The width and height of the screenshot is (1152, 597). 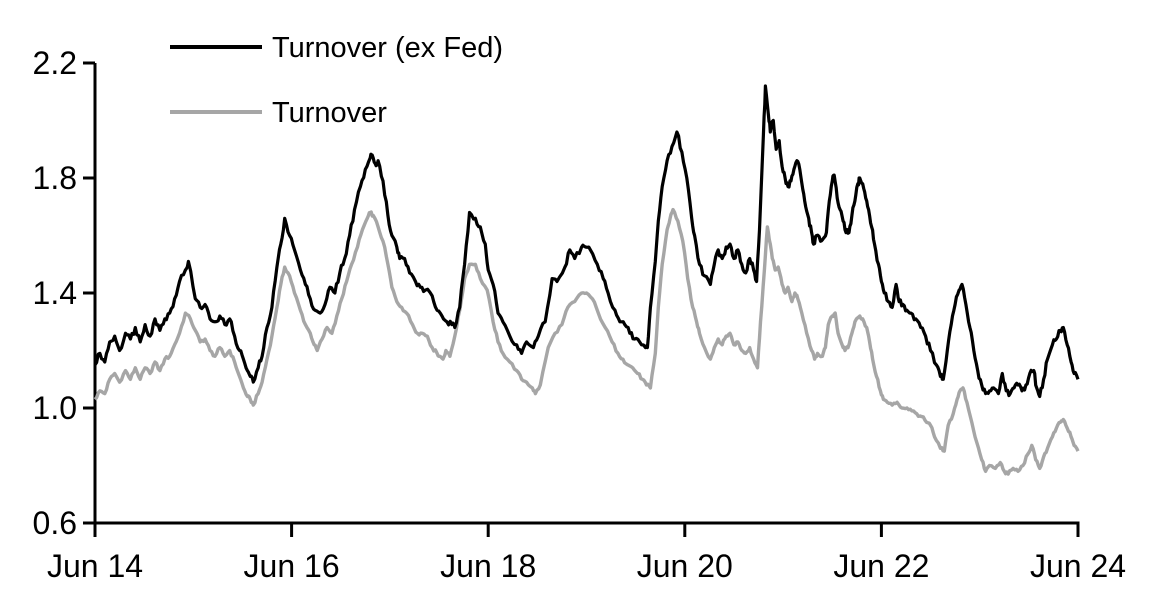 What do you see at coordinates (336, 80) in the screenshot?
I see `legend: Turnover (ex Fed) Turnover` at bounding box center [336, 80].